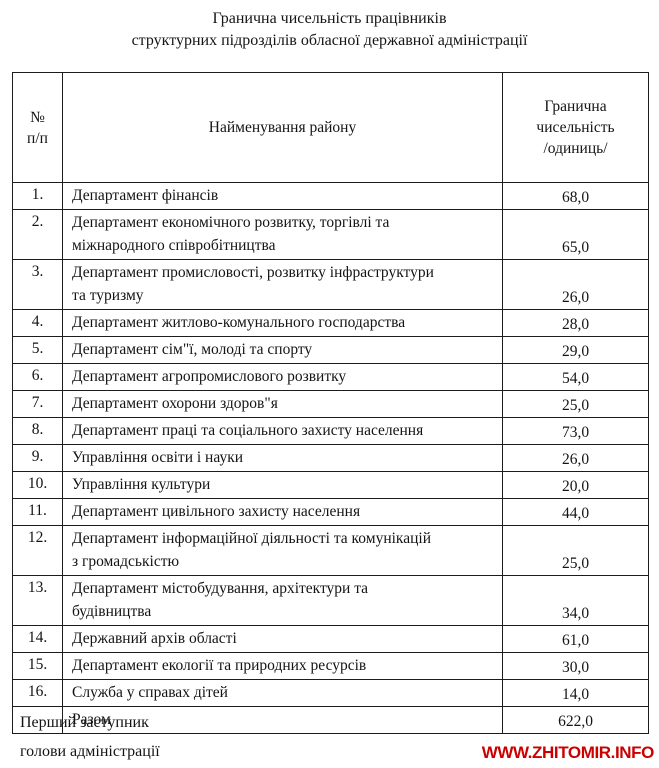 This screenshot has height=768, width=659. What do you see at coordinates (282, 350) in the screenshot?
I see `row-name-cell: Департамент сім"ї, молоді та спорту` at bounding box center [282, 350].